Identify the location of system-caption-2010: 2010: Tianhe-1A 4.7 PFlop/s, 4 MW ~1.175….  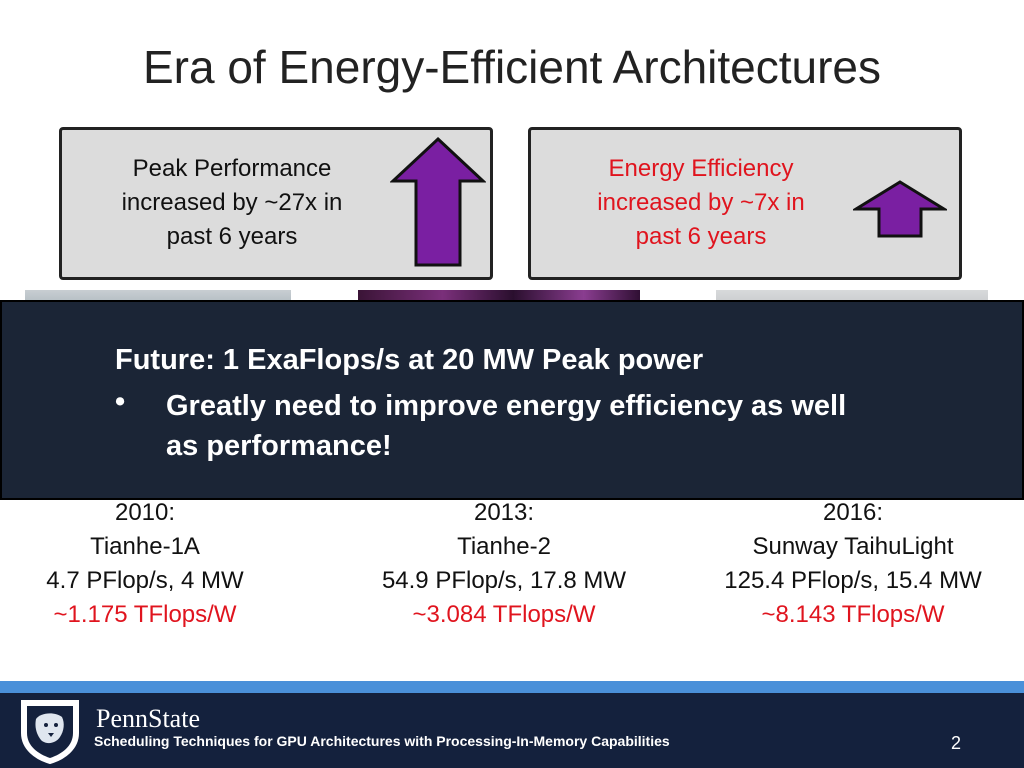
(145, 564).